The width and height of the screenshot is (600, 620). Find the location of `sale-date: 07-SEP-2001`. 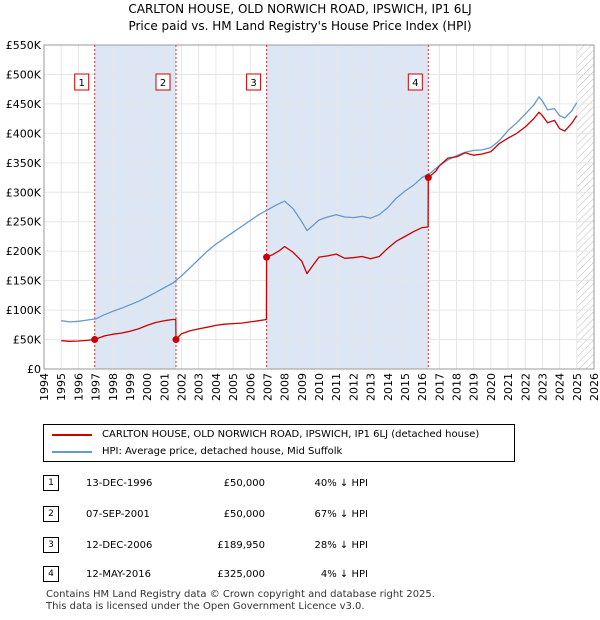

sale-date: 07-SEP-2001 is located at coordinates (118, 514).